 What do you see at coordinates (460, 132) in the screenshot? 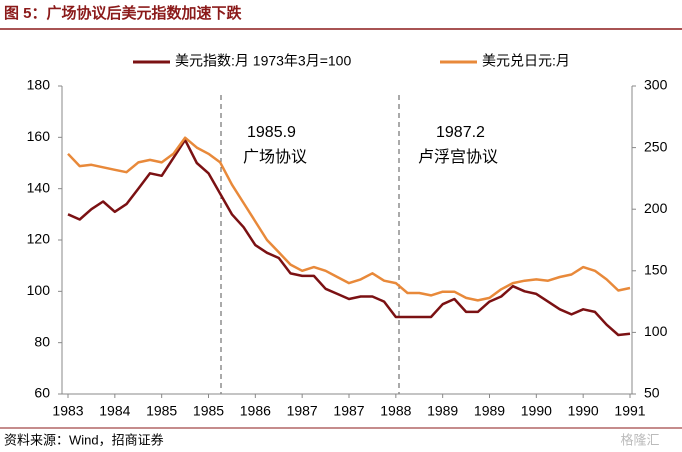
I see `annotation: 1987.2` at bounding box center [460, 132].